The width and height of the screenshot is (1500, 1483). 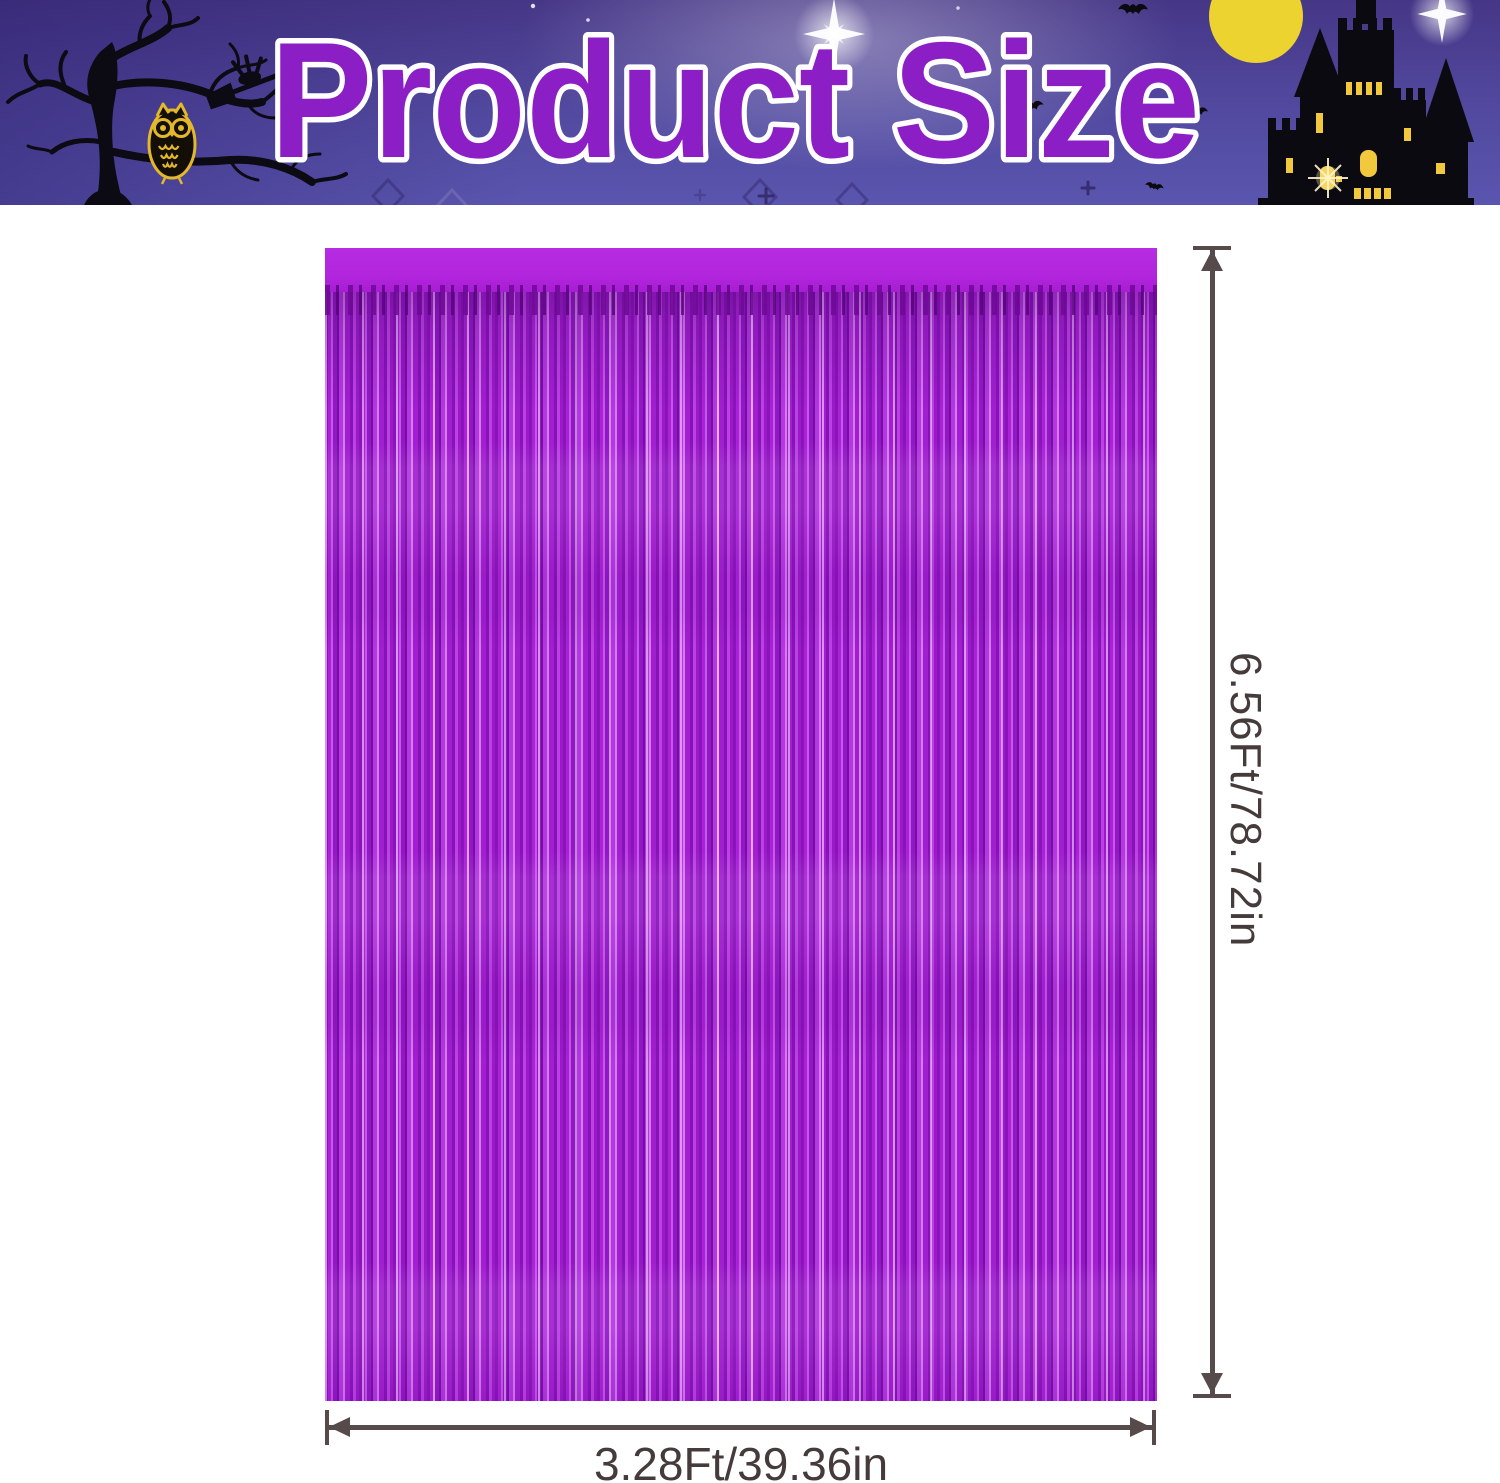 I want to click on banner-title: Product Size, so click(x=735, y=100).